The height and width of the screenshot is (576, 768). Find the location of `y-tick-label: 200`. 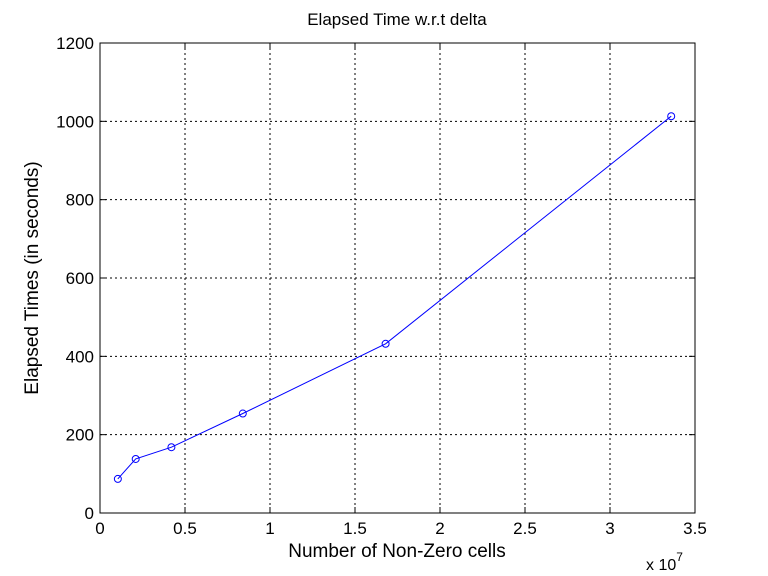

y-tick-label: 200 is located at coordinates (80, 435).